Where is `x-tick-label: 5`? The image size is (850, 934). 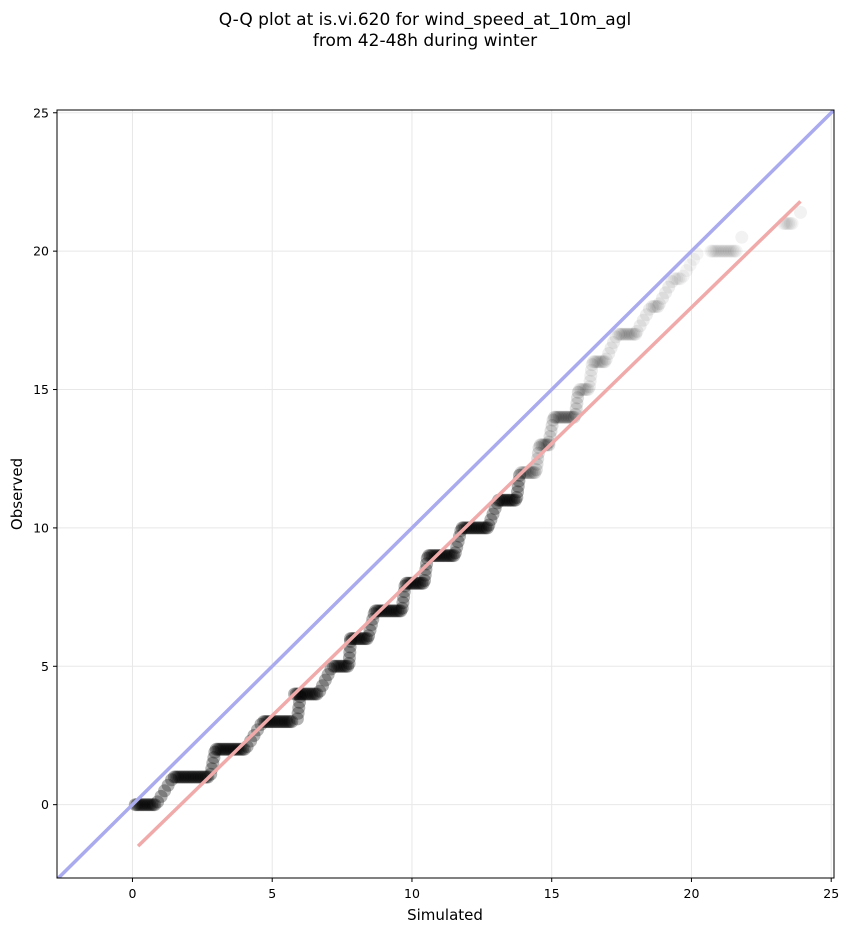
x-tick-label: 5 is located at coordinates (272, 893).